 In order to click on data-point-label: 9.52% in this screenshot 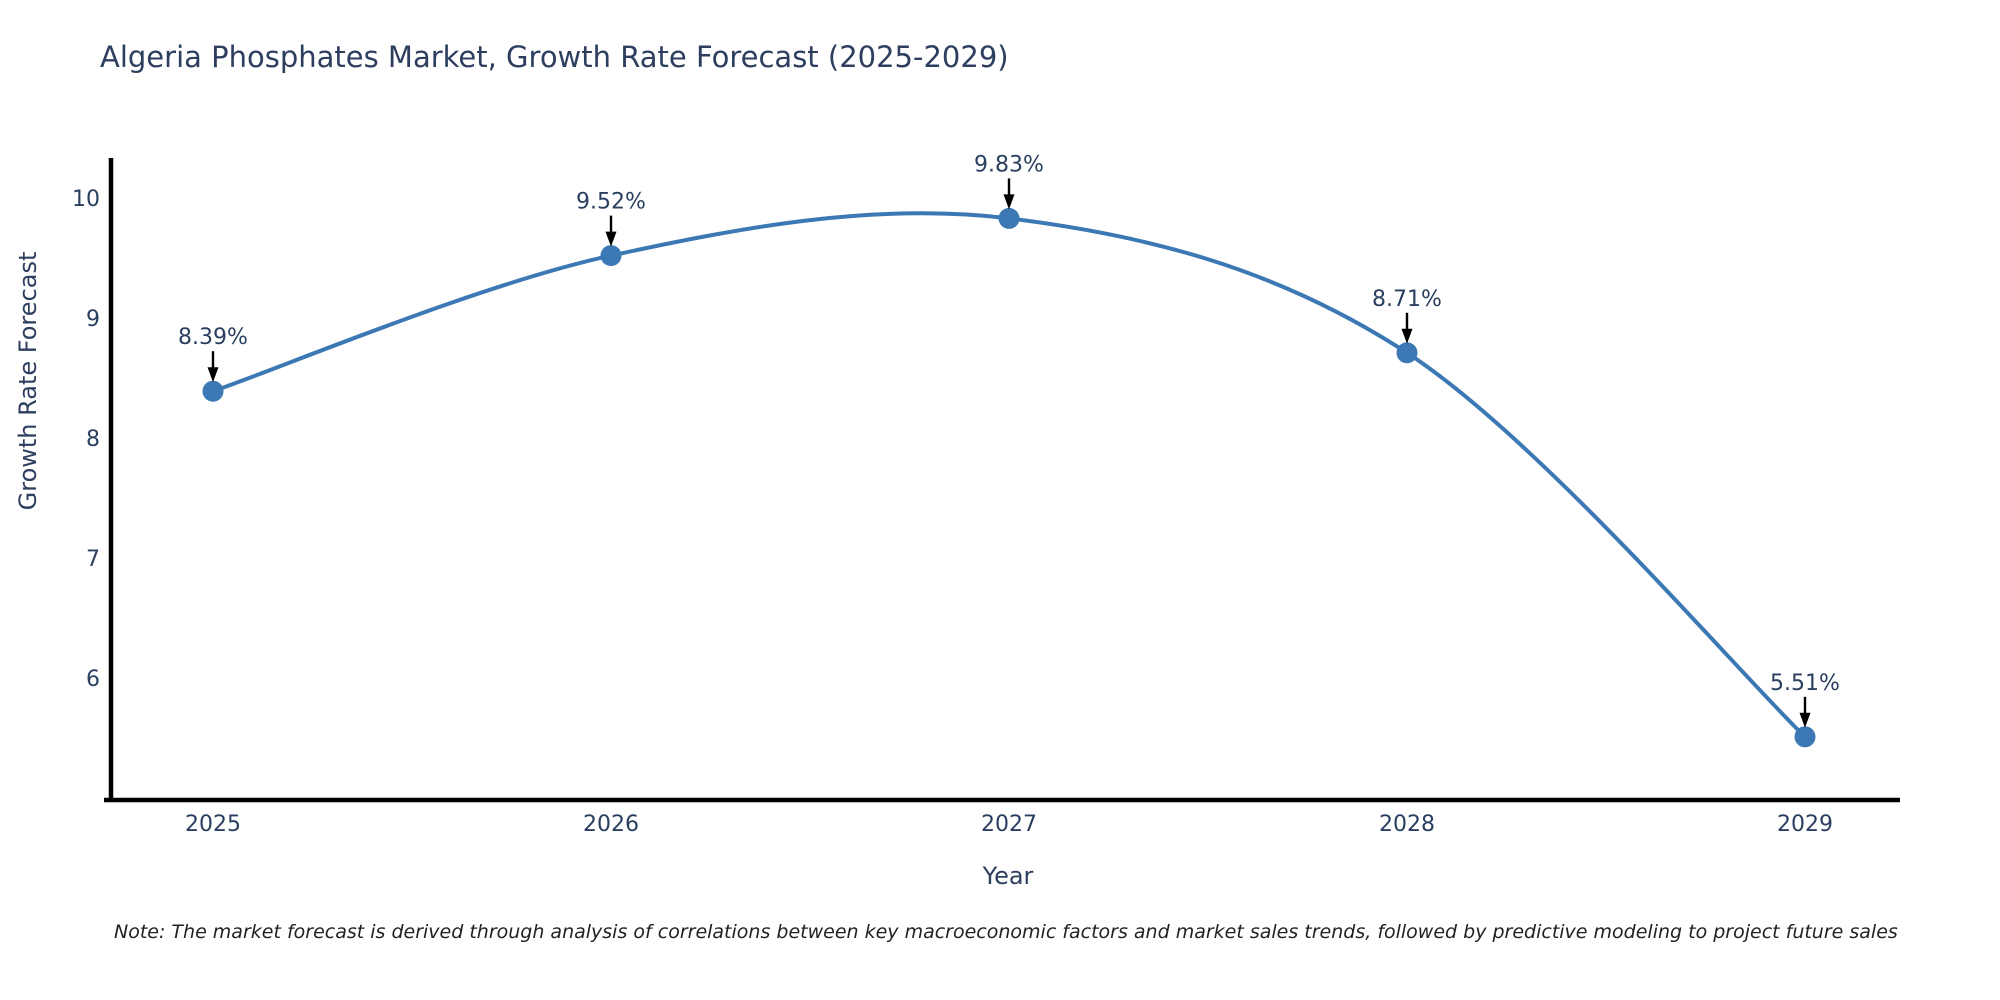, I will do `click(611, 202)`.